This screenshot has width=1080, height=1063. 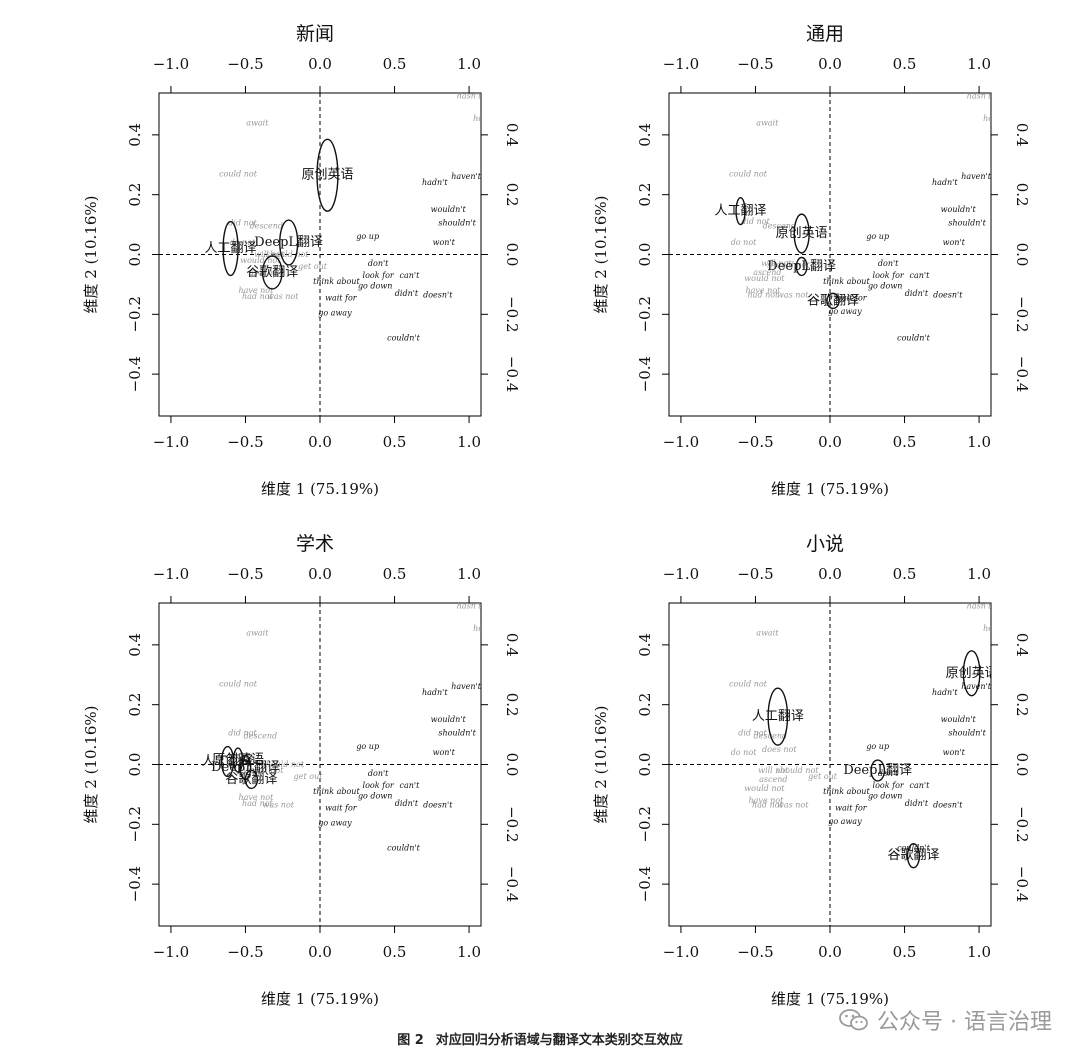 I want to click on point-label-gray: will not, so click(x=776, y=263).